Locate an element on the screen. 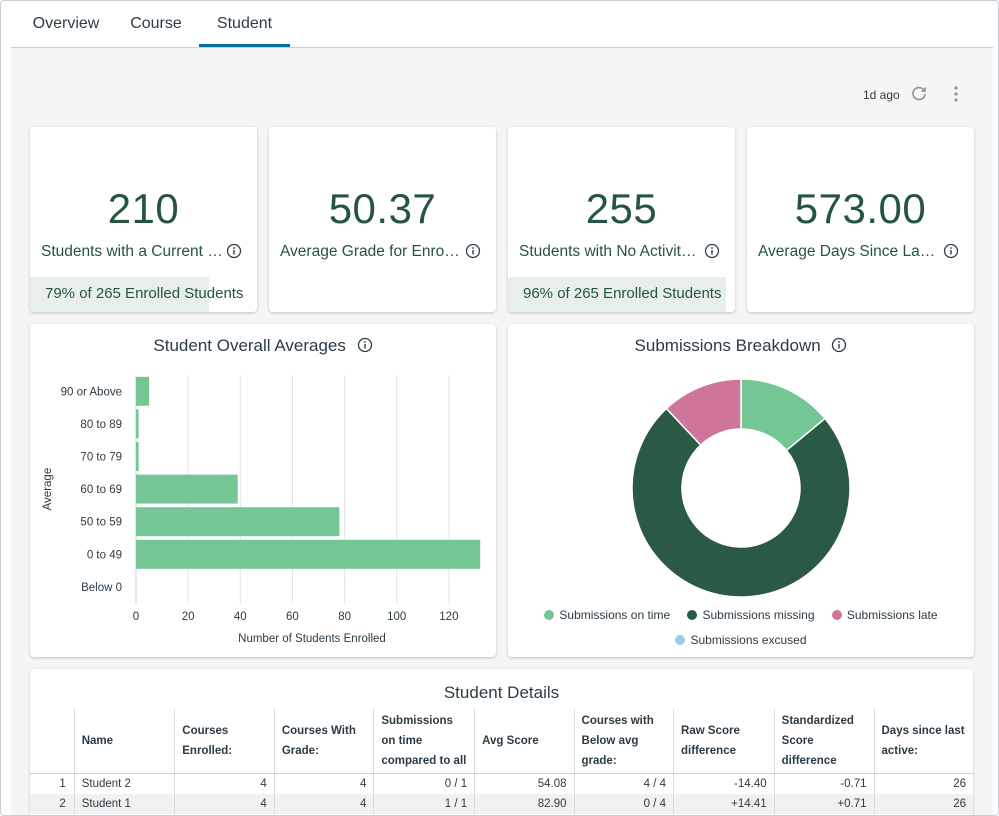 The height and width of the screenshot is (816, 999). tab-bar: Overview Course Student is located at coordinates (502, 24).